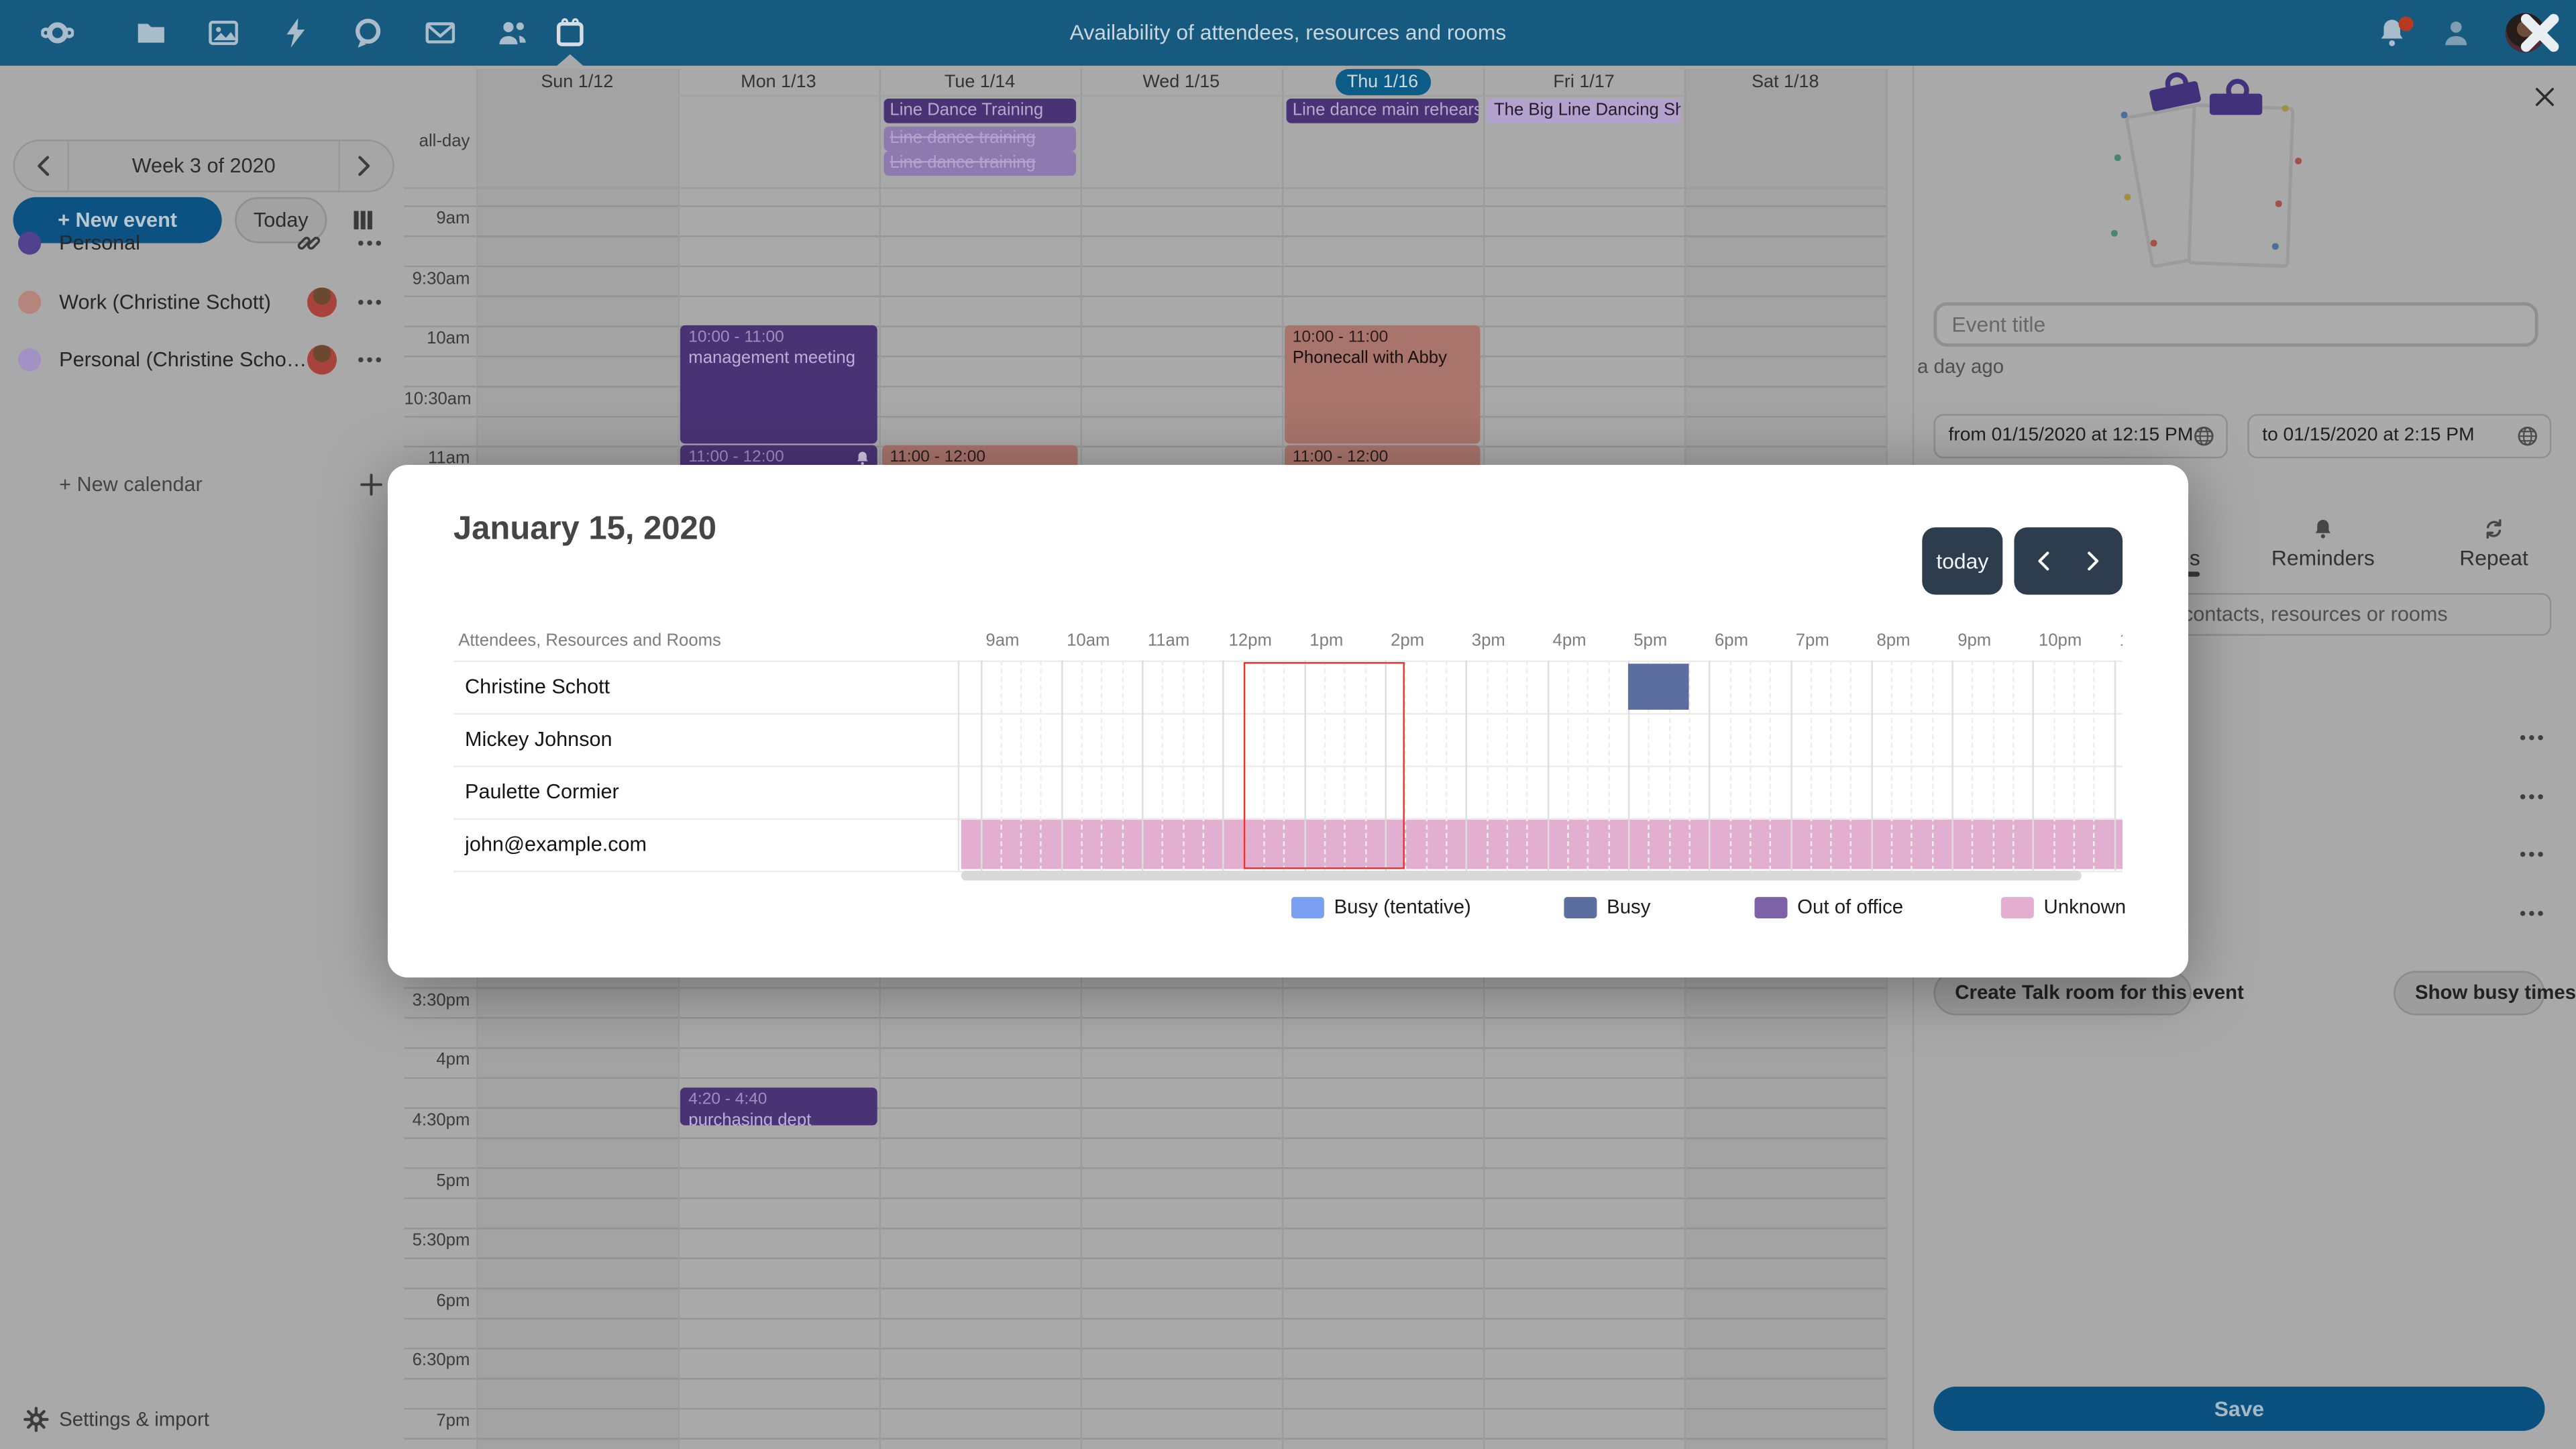  I want to click on today-day-pill: Thu 1/16, so click(1382, 82).